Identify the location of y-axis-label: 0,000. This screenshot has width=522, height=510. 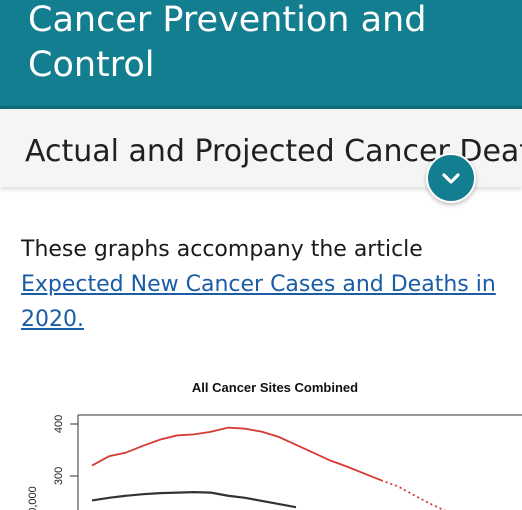
(33, 498).